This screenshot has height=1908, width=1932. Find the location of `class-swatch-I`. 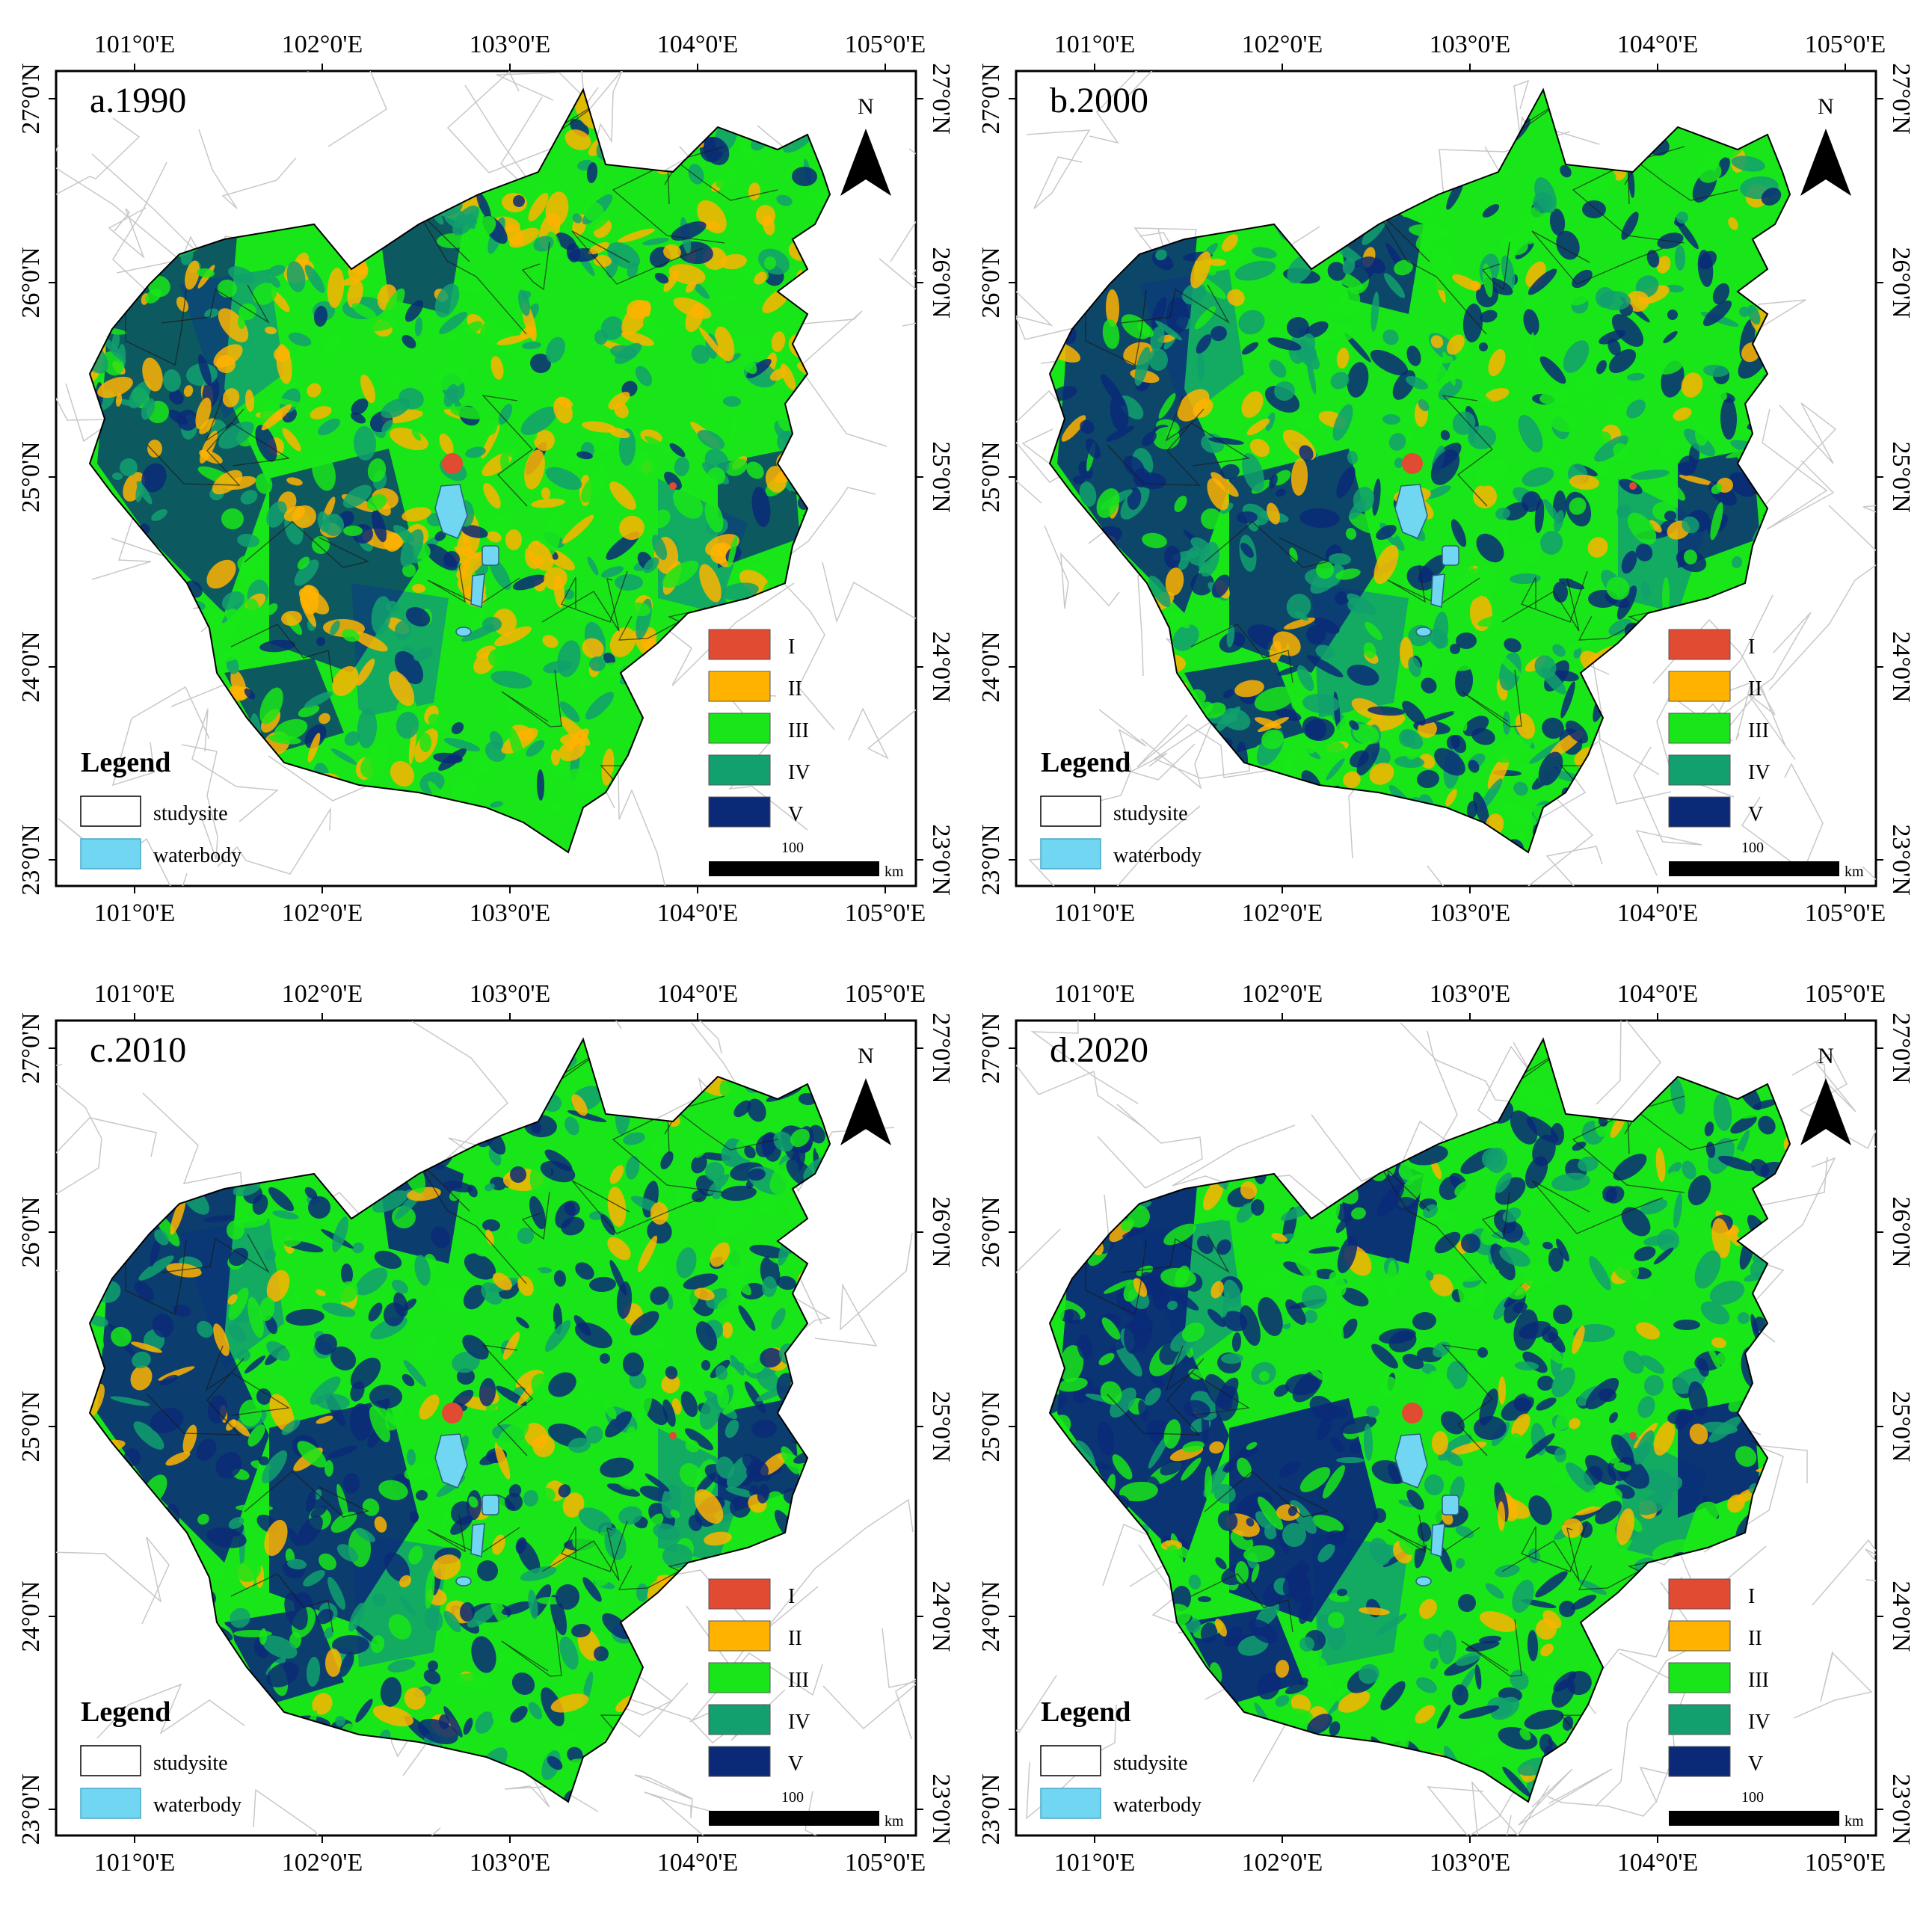

class-swatch-I is located at coordinates (1699, 644).